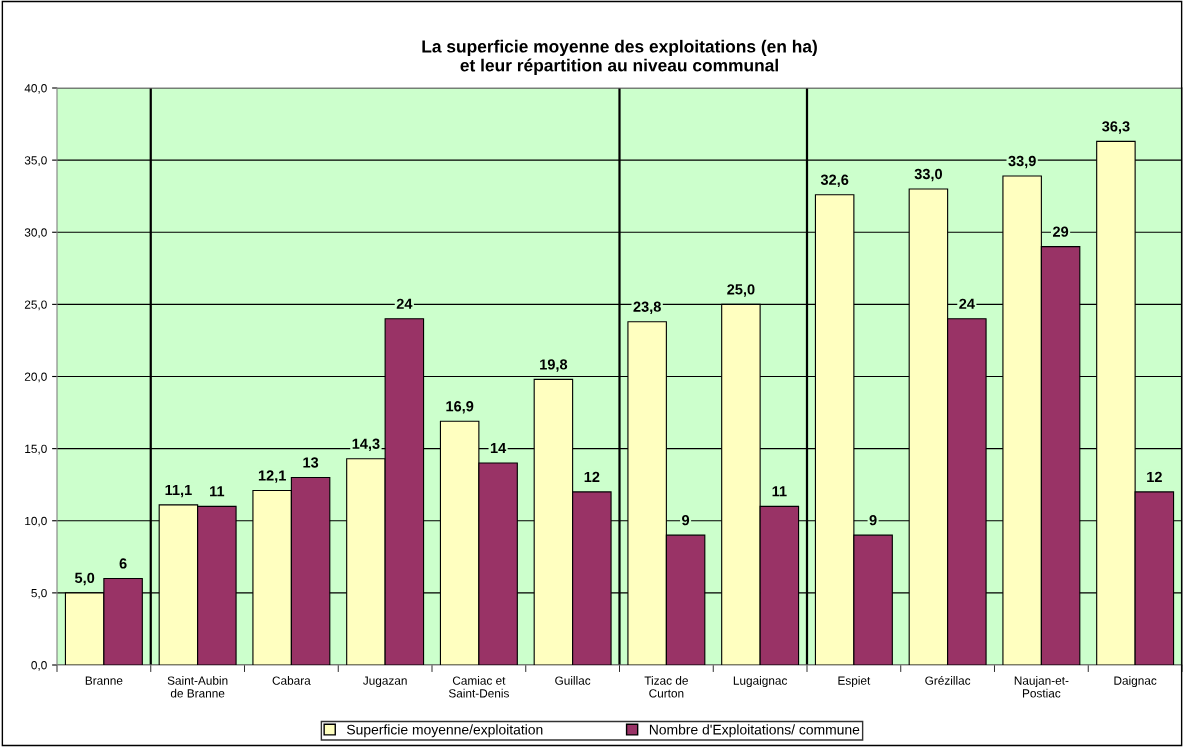 Image resolution: width=1184 pixels, height=747 pixels. I want to click on data-label: 32,6, so click(834, 181).